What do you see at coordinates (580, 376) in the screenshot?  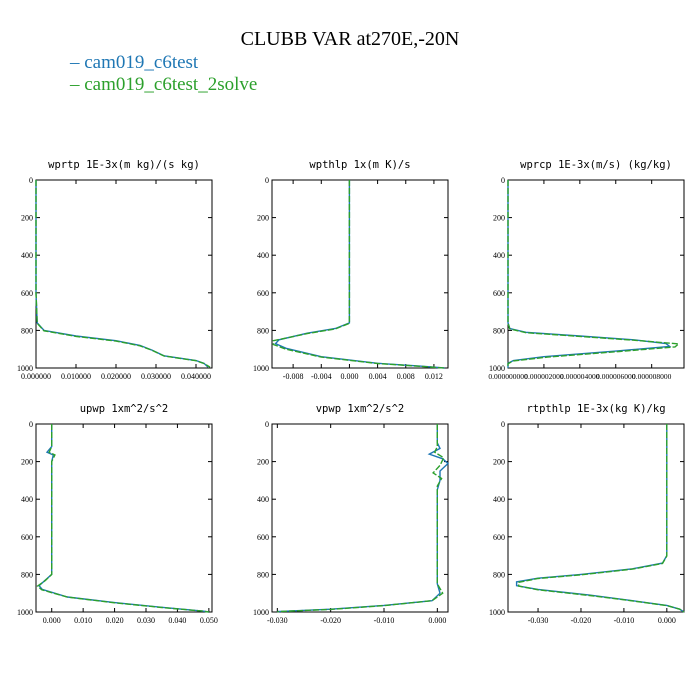 I see `x-tick-label: 0.000004000` at bounding box center [580, 376].